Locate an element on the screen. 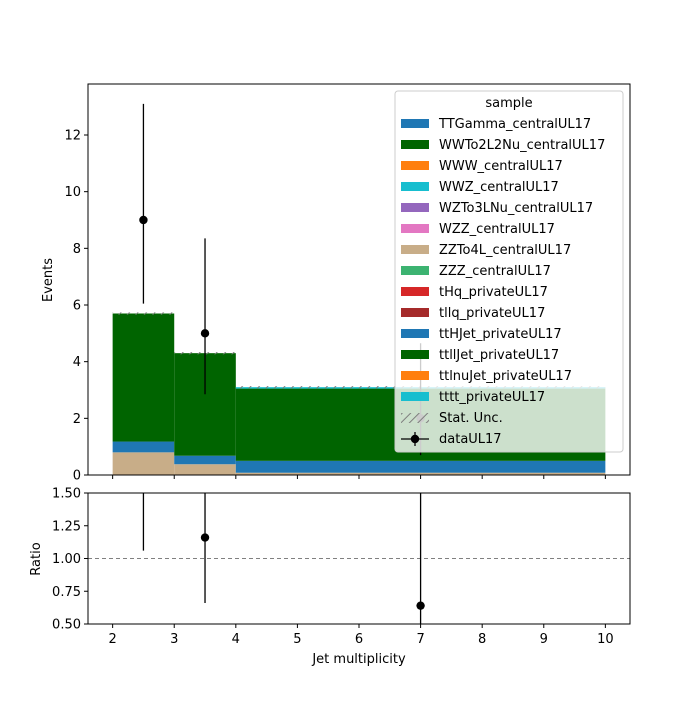 This screenshot has width=700, height=704. main-x-ticks is located at coordinates (359, 477).